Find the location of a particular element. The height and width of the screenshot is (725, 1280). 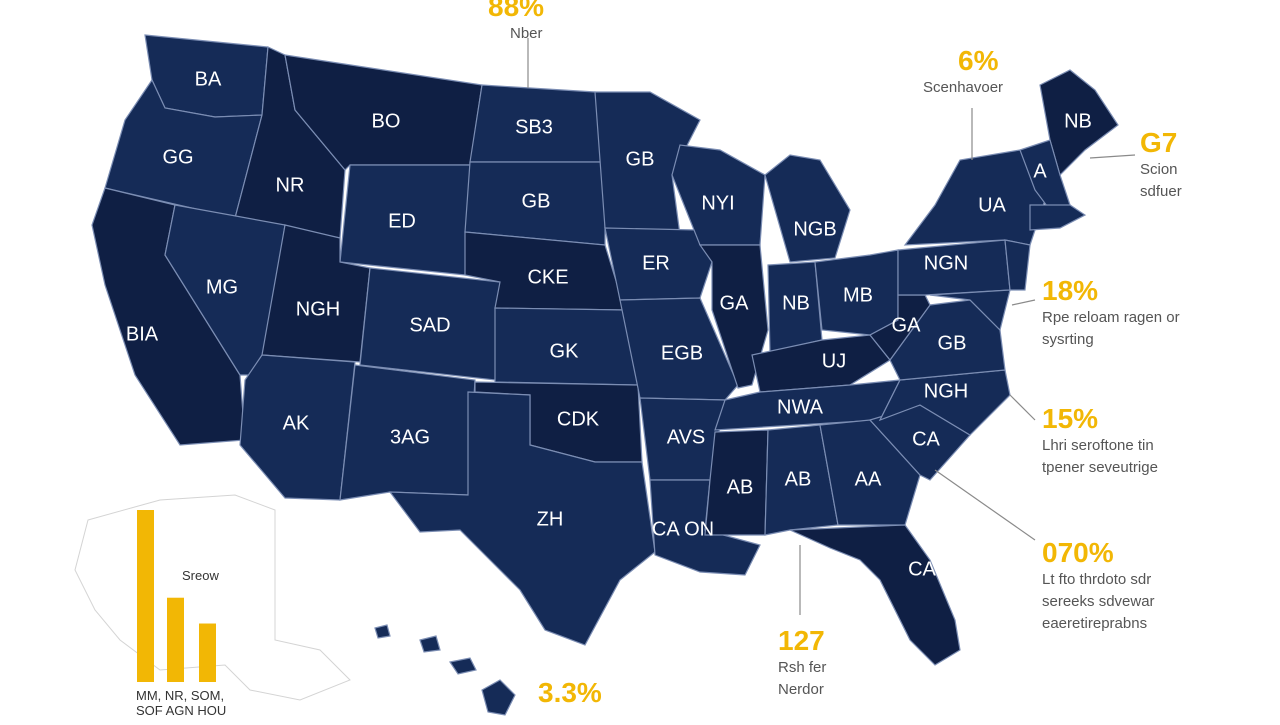

state-label-ca: BIA is located at coordinates (142, 334).